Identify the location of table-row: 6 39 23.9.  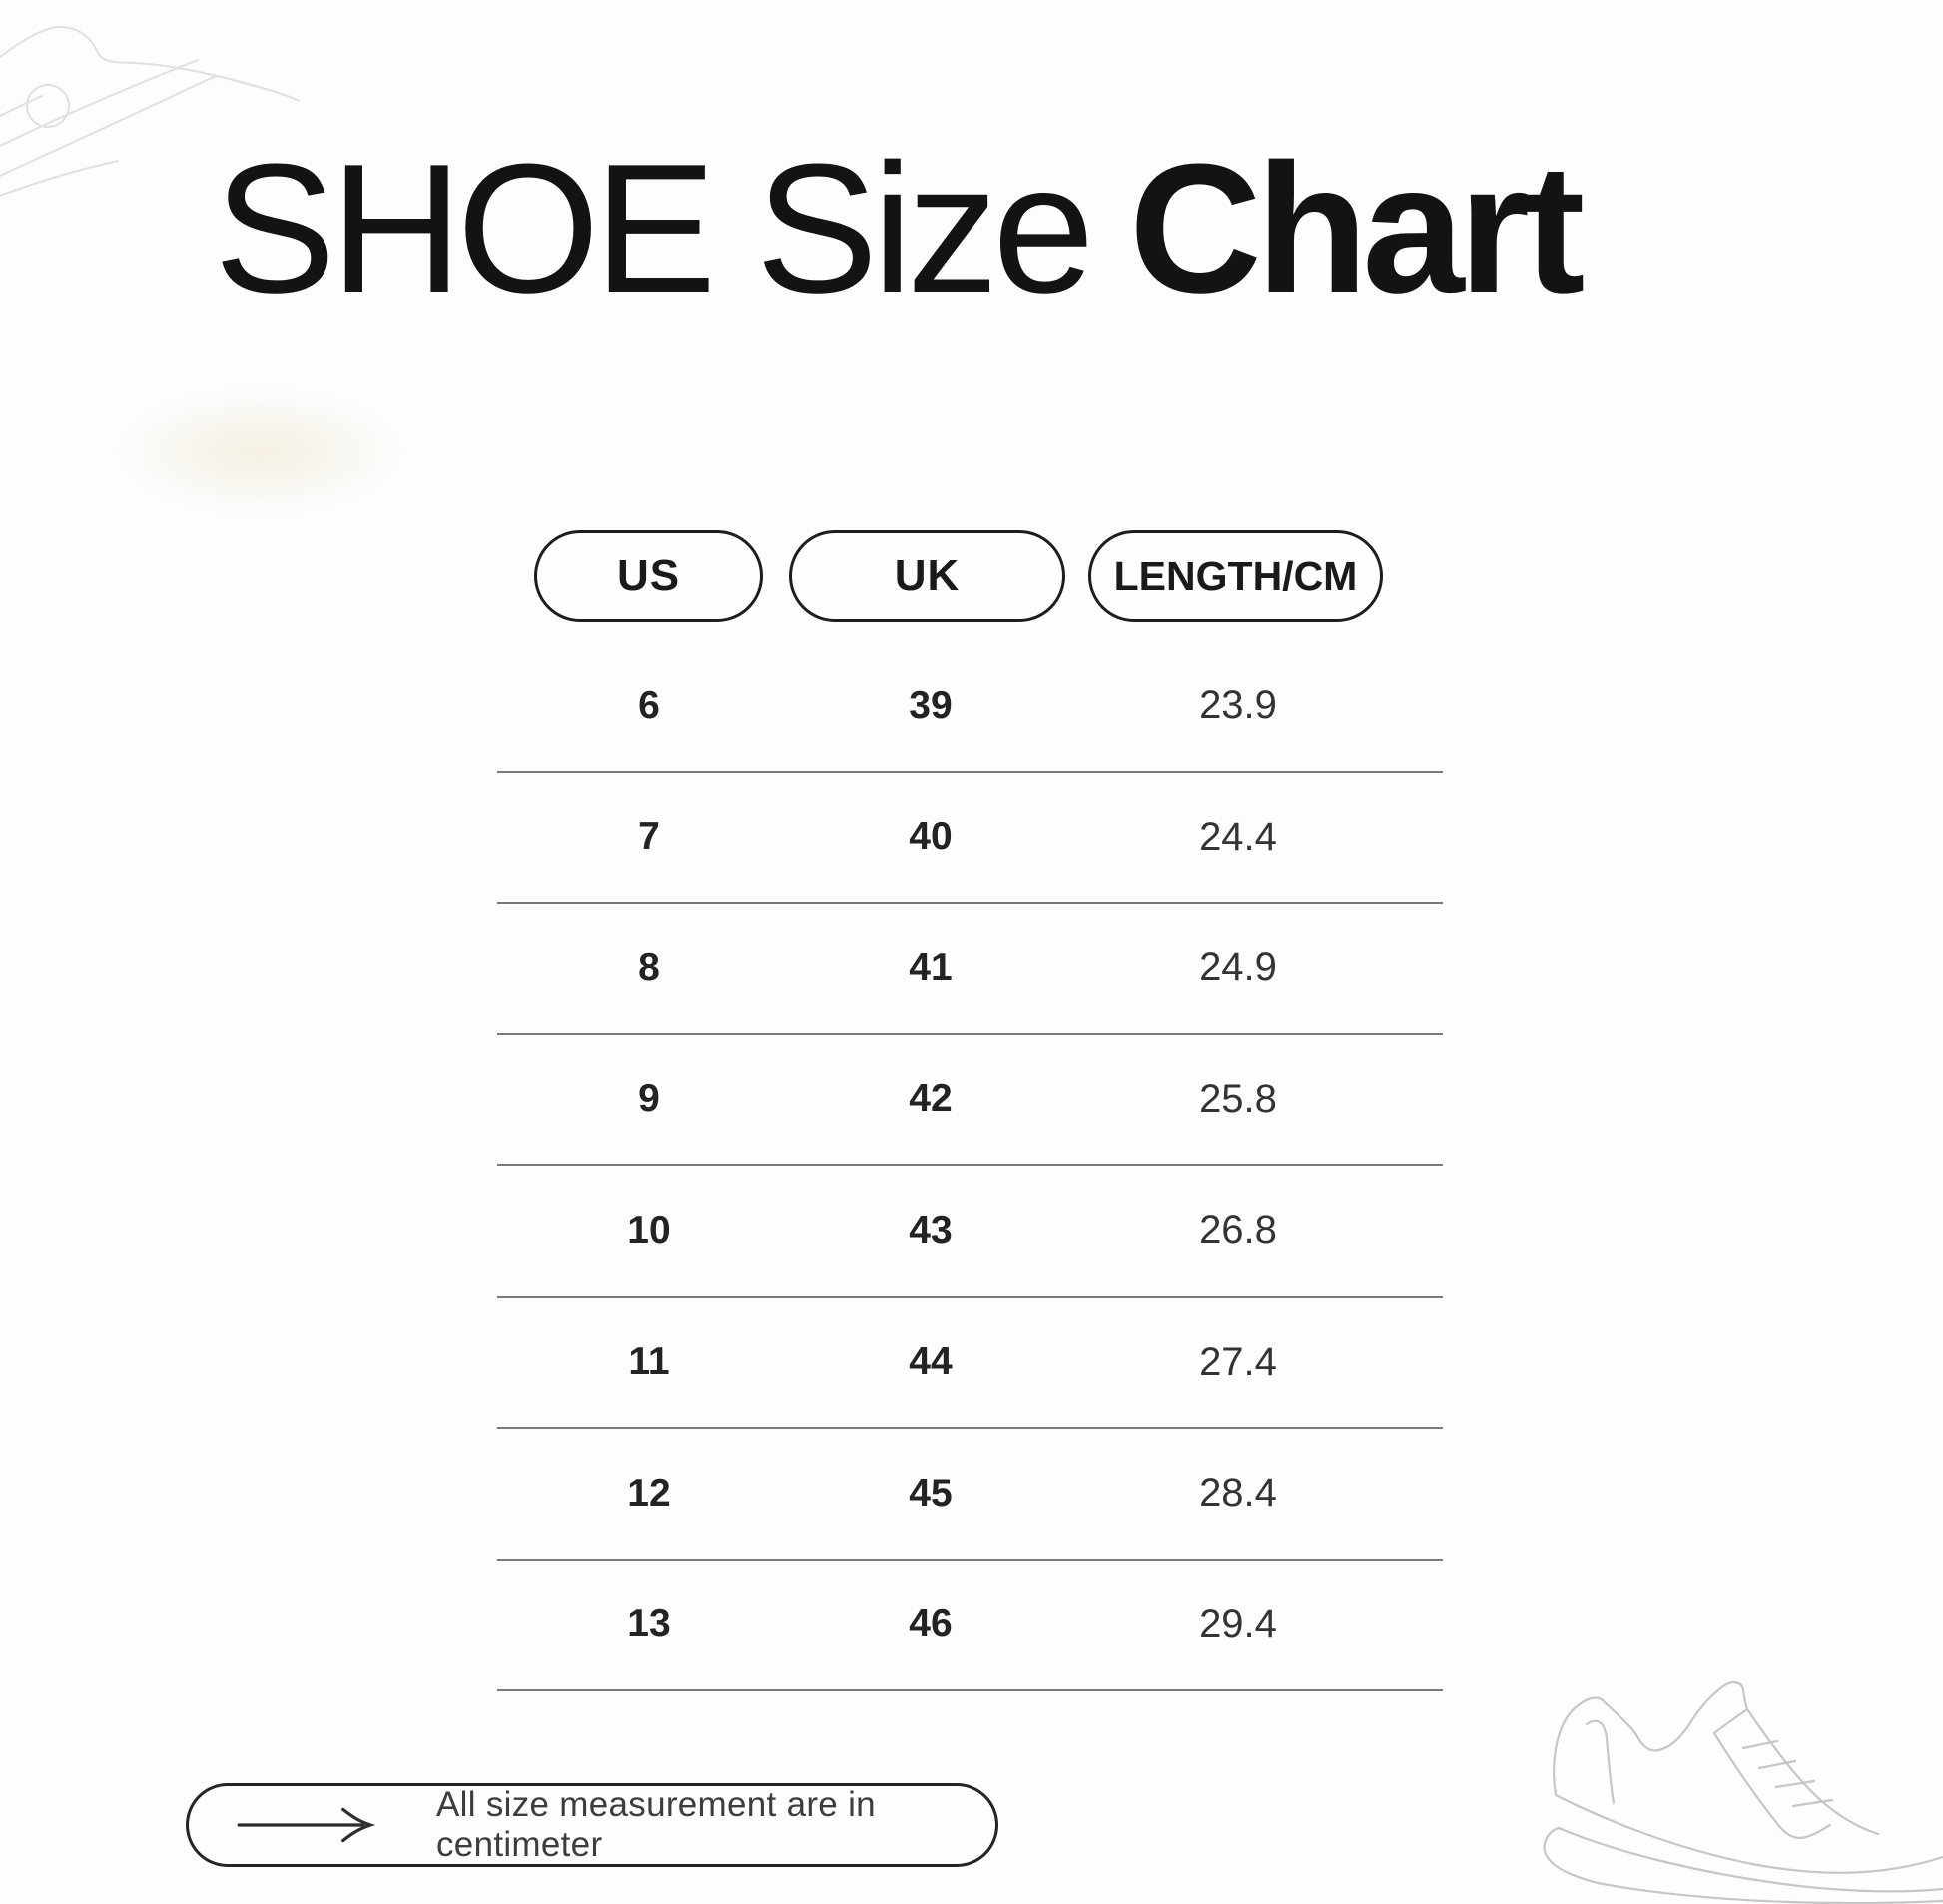
(970, 707).